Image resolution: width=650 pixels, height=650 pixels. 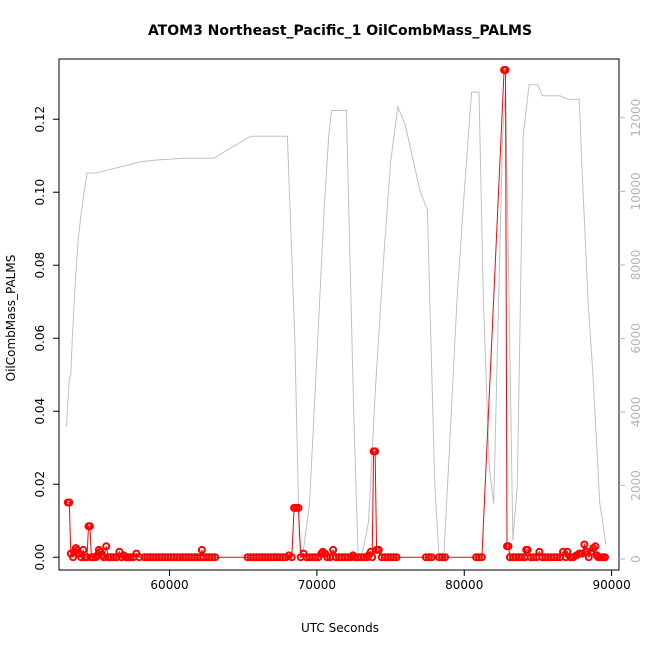 I want to click on y-axis: 0.00 0.02 0.04 0.06 0.08 0.10 0.12, so click(x=46, y=338).